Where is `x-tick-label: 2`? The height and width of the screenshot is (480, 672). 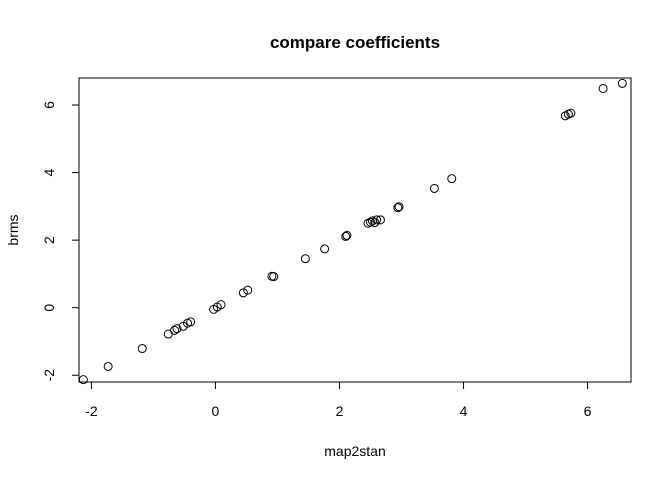 x-tick-label: 2 is located at coordinates (340, 411).